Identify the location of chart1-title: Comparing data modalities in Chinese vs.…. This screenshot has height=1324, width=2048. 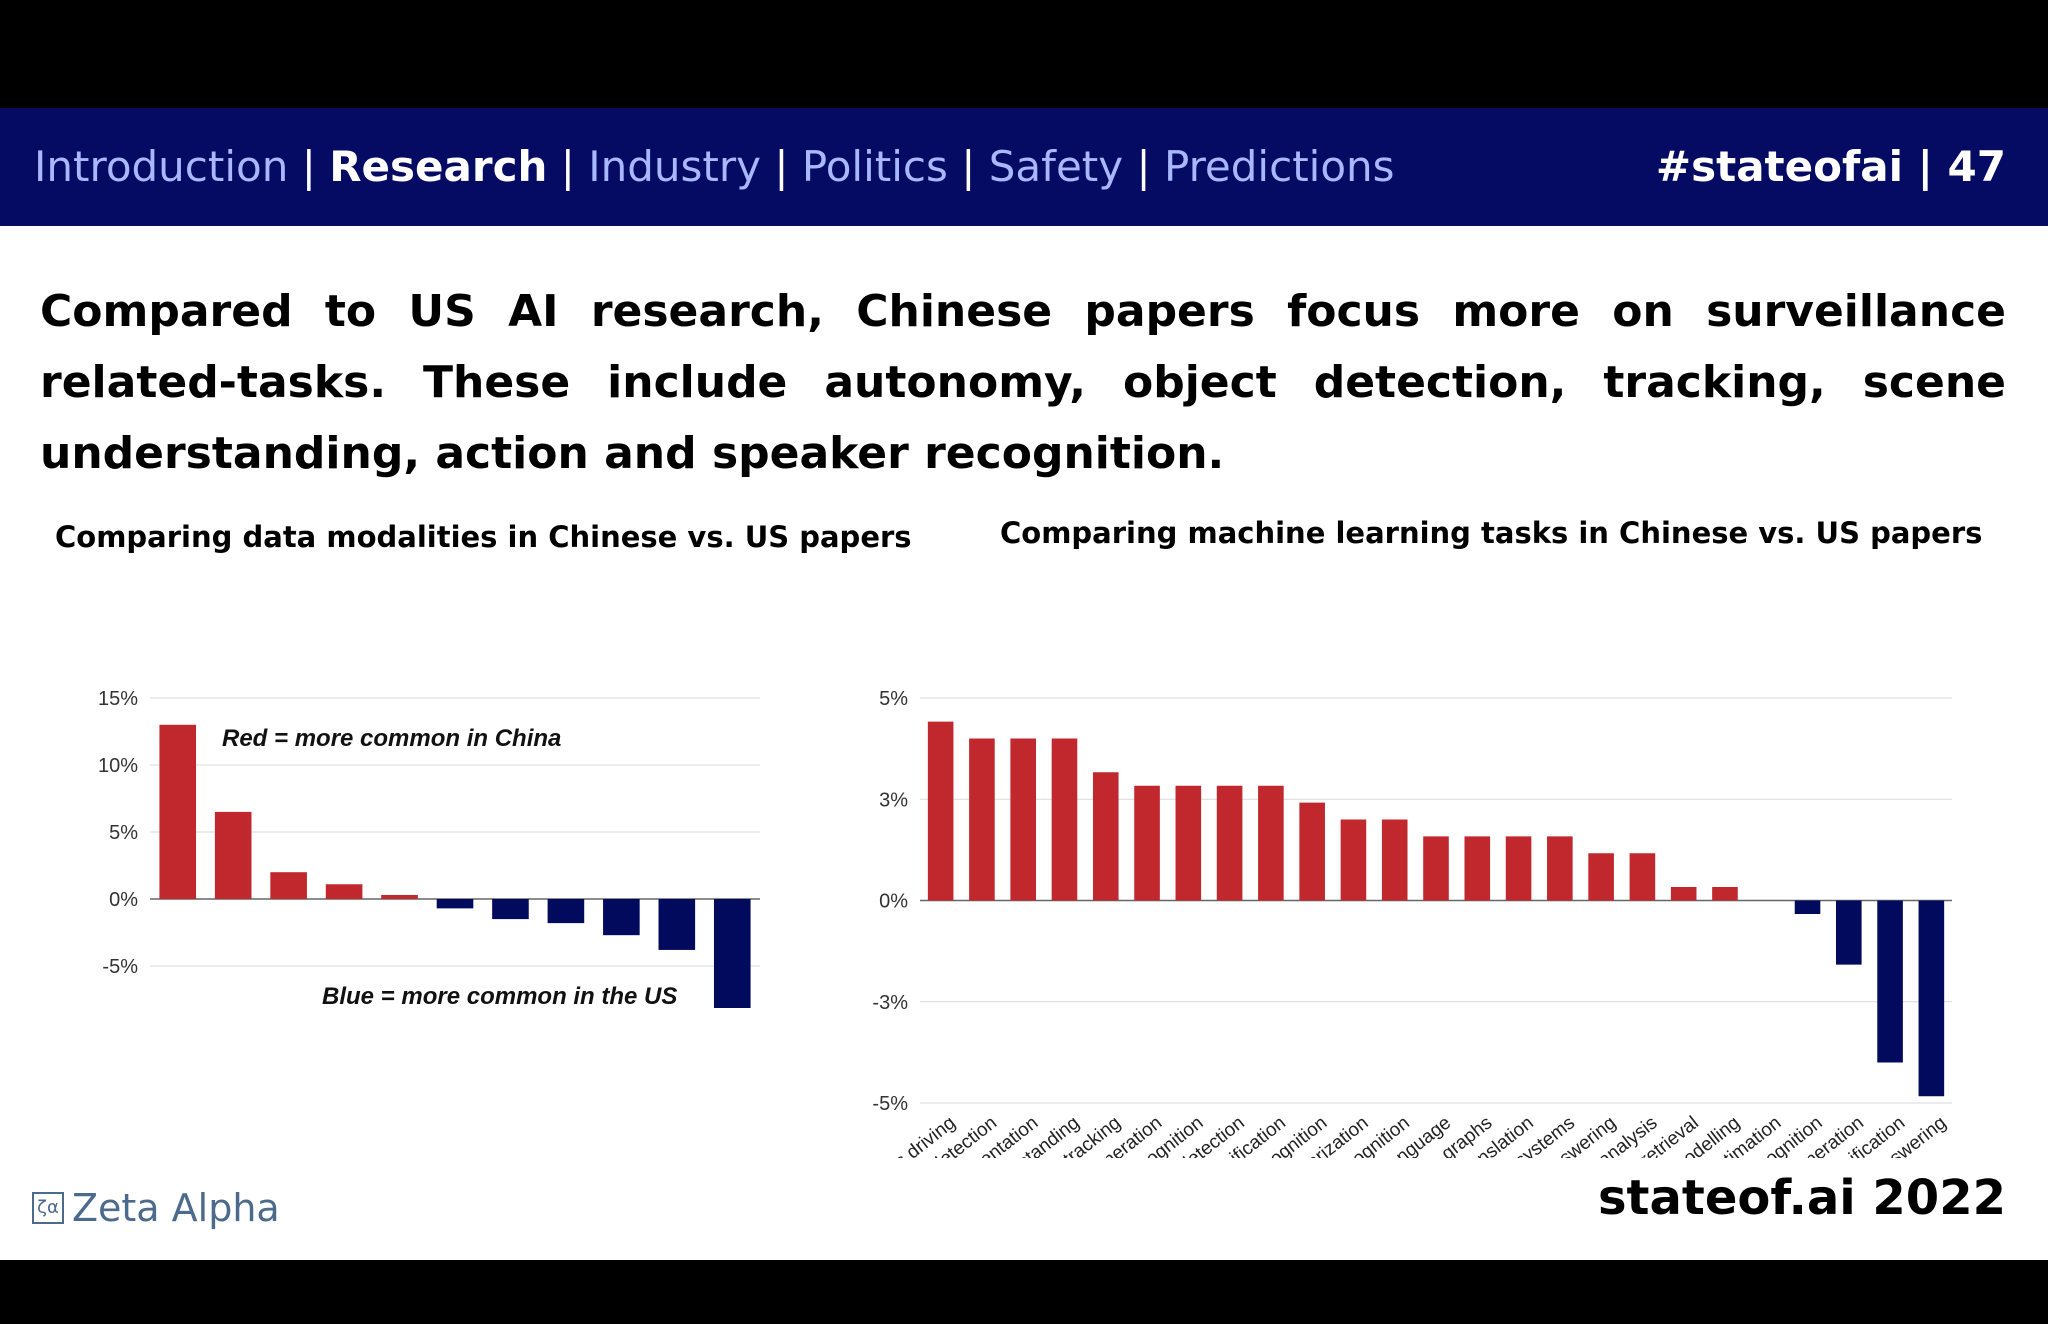
(483, 537).